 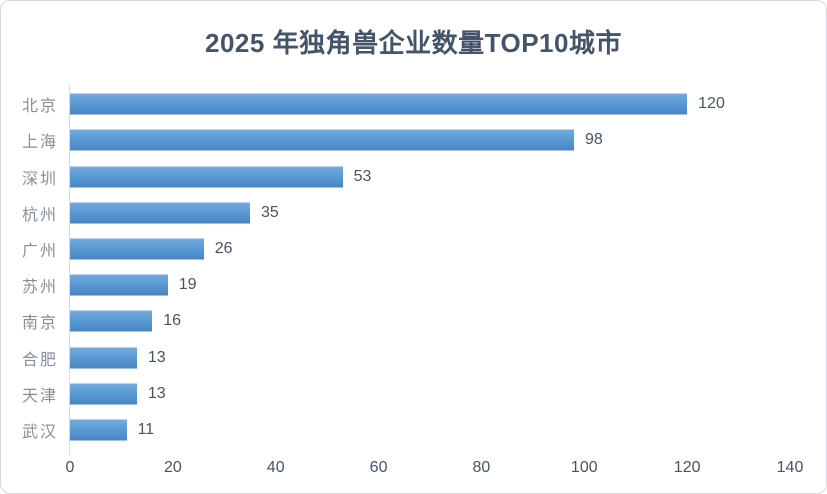 What do you see at coordinates (594, 140) in the screenshot?
I see `value-label: 98` at bounding box center [594, 140].